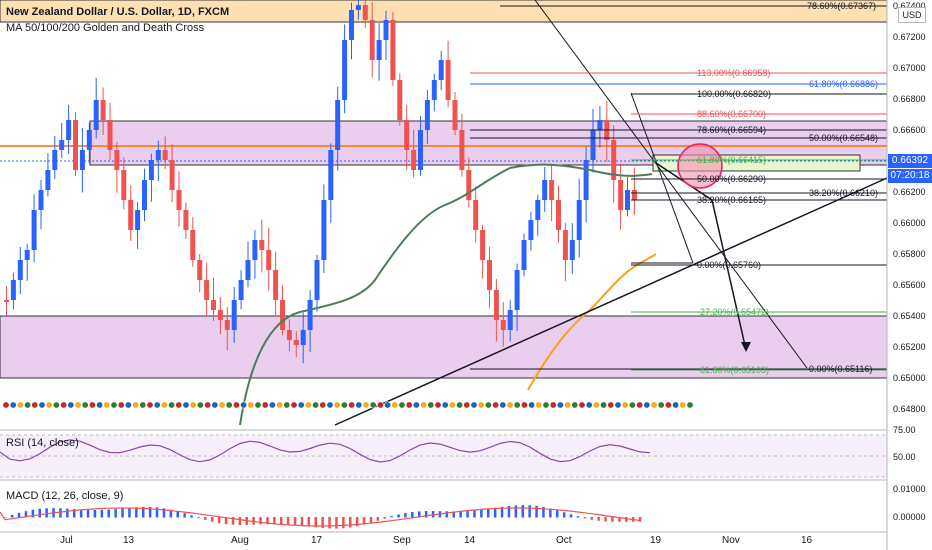 The width and height of the screenshot is (932, 550). What do you see at coordinates (912, 15) in the screenshot?
I see `currency-button: USD` at bounding box center [912, 15].